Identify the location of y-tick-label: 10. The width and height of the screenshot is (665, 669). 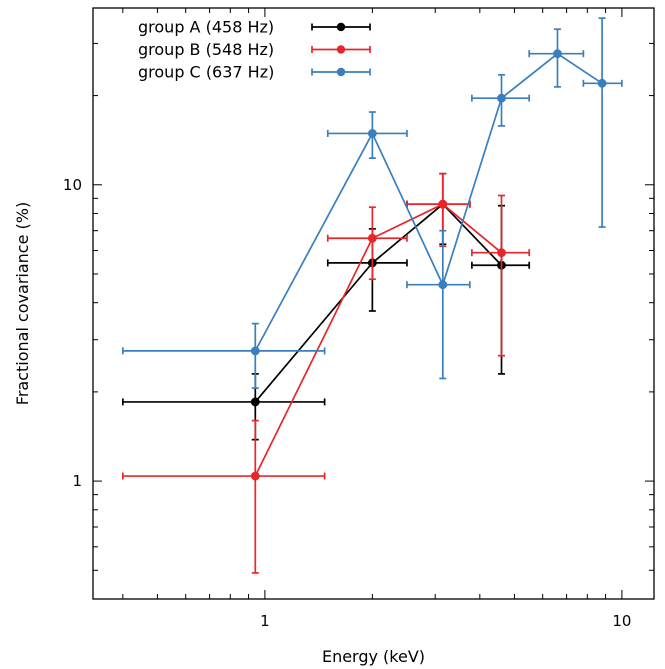
(72, 185).